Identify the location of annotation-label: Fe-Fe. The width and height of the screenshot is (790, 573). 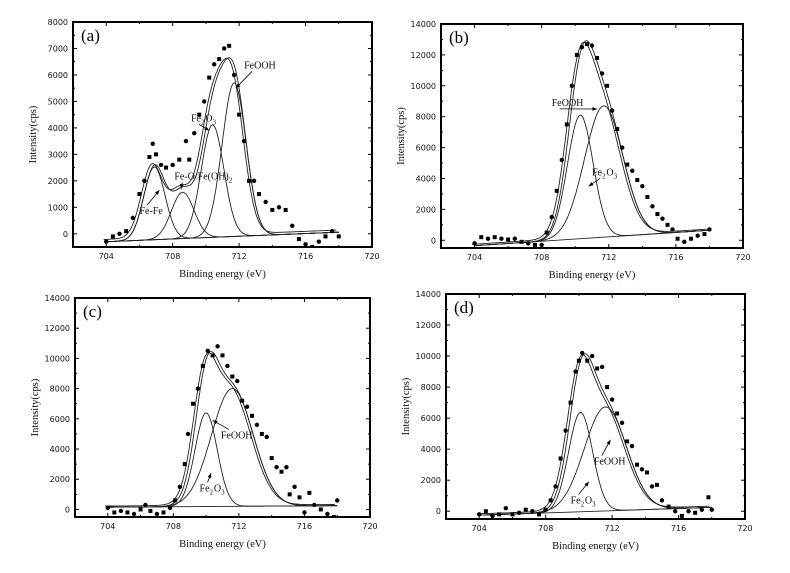
(151, 211).